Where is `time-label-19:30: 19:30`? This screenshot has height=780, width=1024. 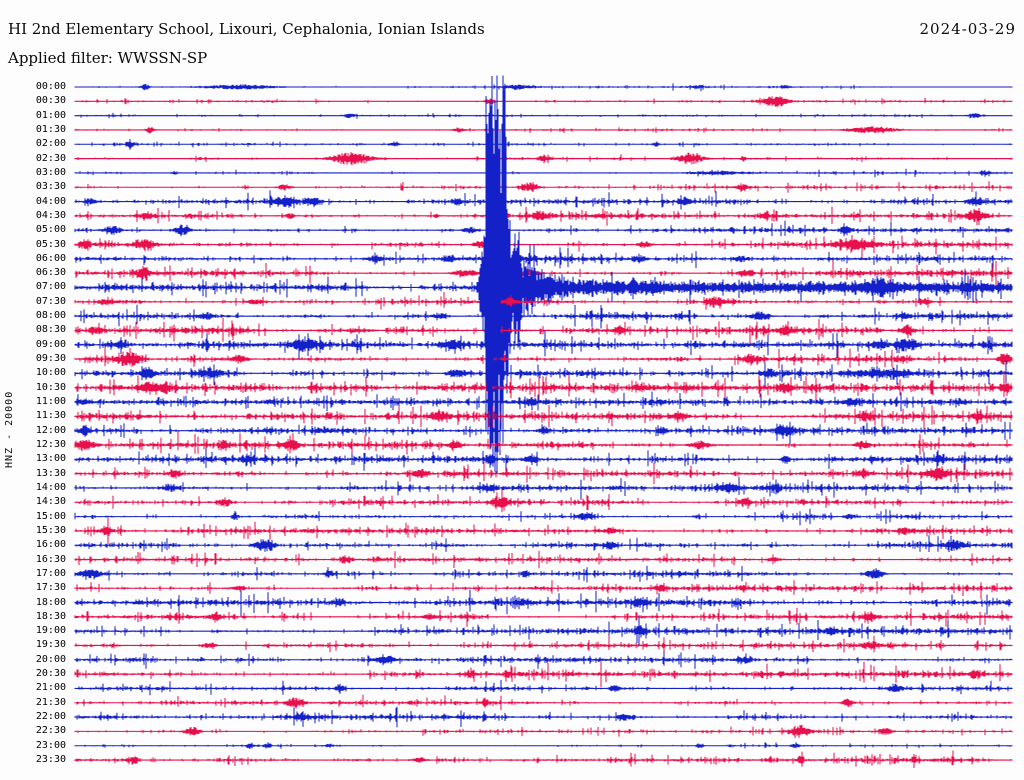 time-label-19:30: 19:30 is located at coordinates (50, 645).